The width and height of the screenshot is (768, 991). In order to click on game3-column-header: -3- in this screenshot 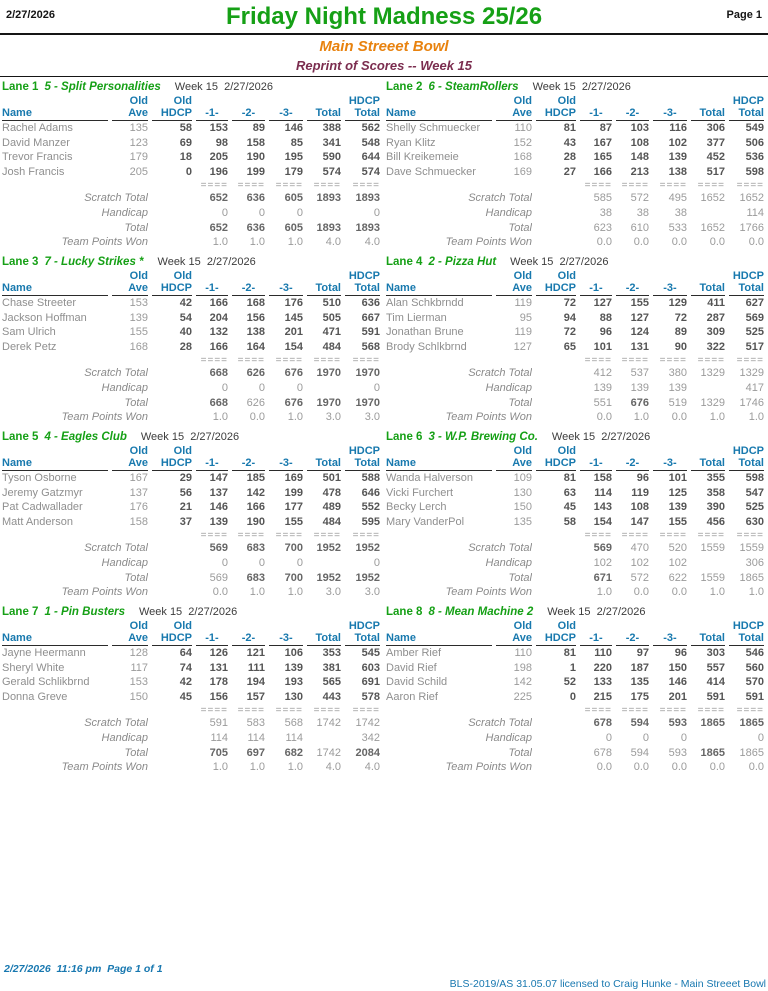, I will do `click(286, 289)`.